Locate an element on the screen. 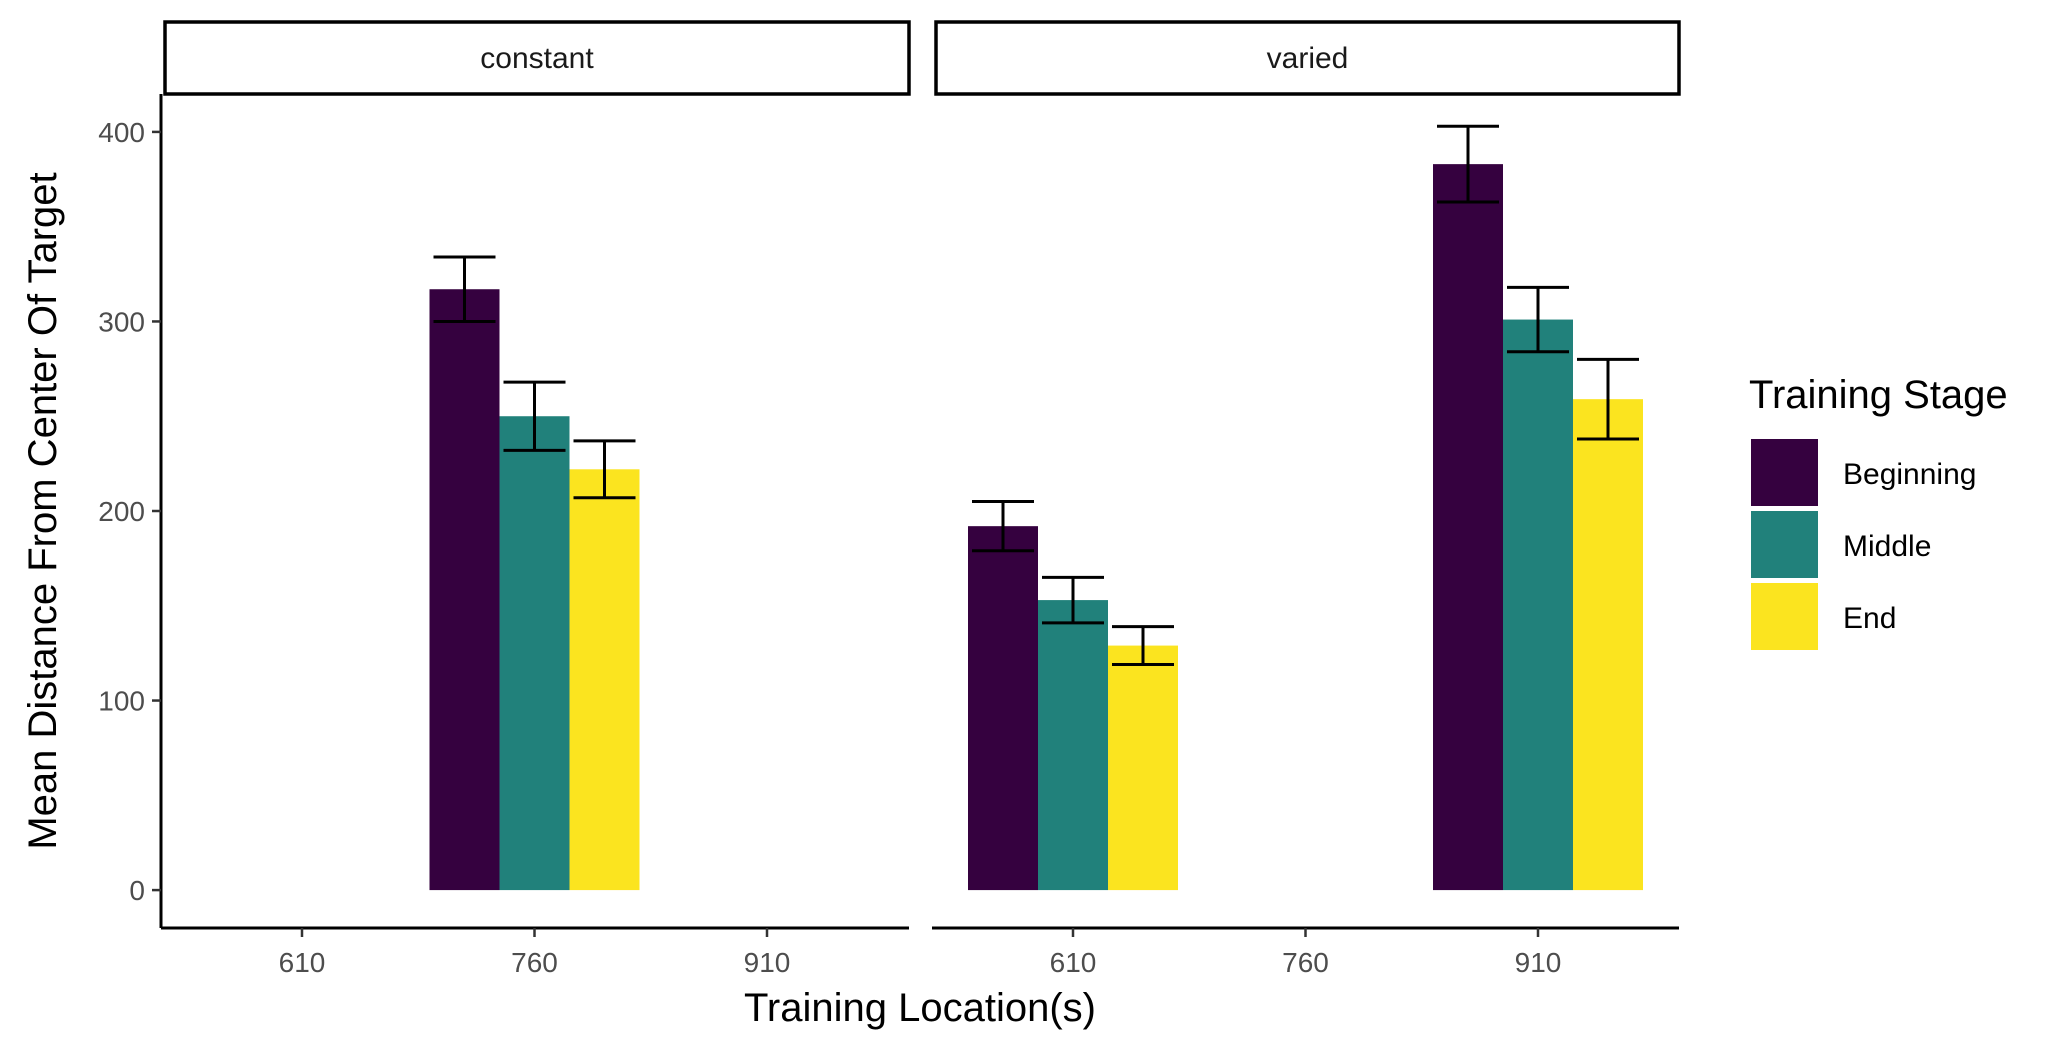 This screenshot has width=2062, height=1055. y-tick-label: 0 is located at coordinates (137, 890).